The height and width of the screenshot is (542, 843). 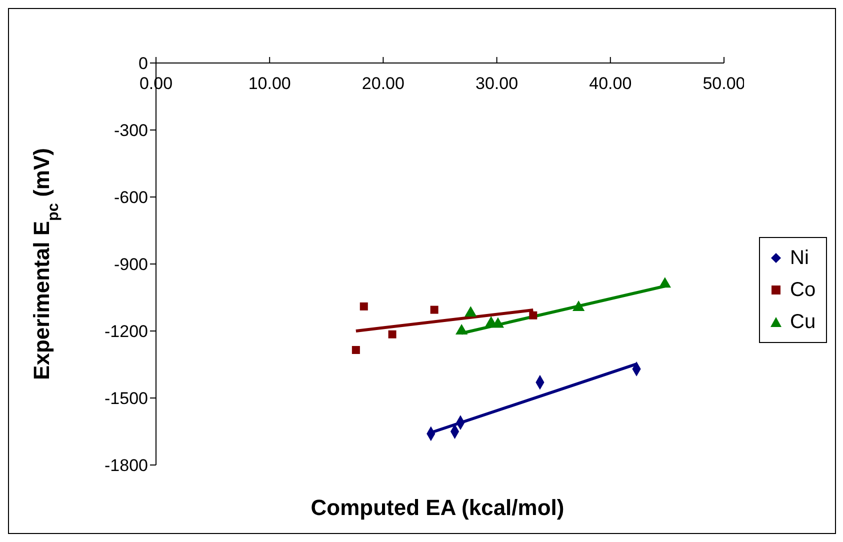 I want to click on y-tick-label: -600, so click(x=131, y=198).